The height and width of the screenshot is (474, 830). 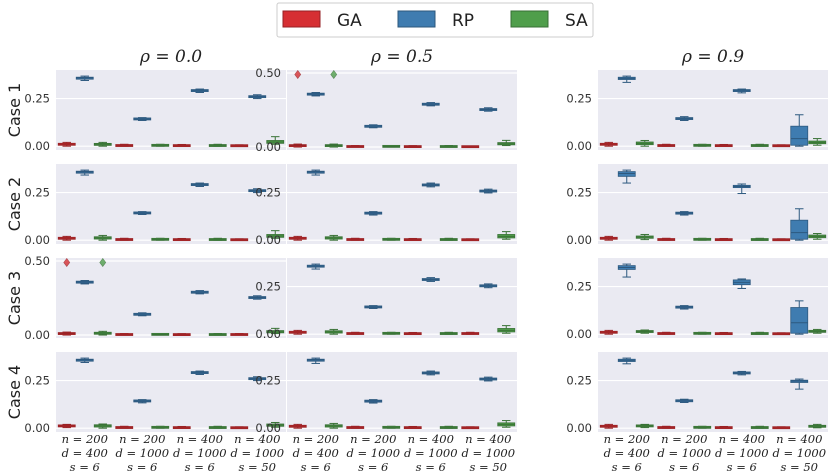 I want to click on panel-r3-c1: 0.00 0.50, so click(x=155, y=298).